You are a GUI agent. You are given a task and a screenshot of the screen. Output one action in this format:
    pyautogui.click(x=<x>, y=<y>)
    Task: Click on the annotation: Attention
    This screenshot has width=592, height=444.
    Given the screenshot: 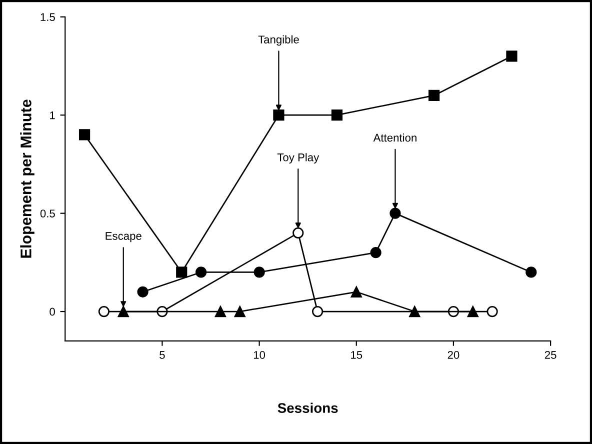 What is the action you would take?
    pyautogui.click(x=394, y=138)
    